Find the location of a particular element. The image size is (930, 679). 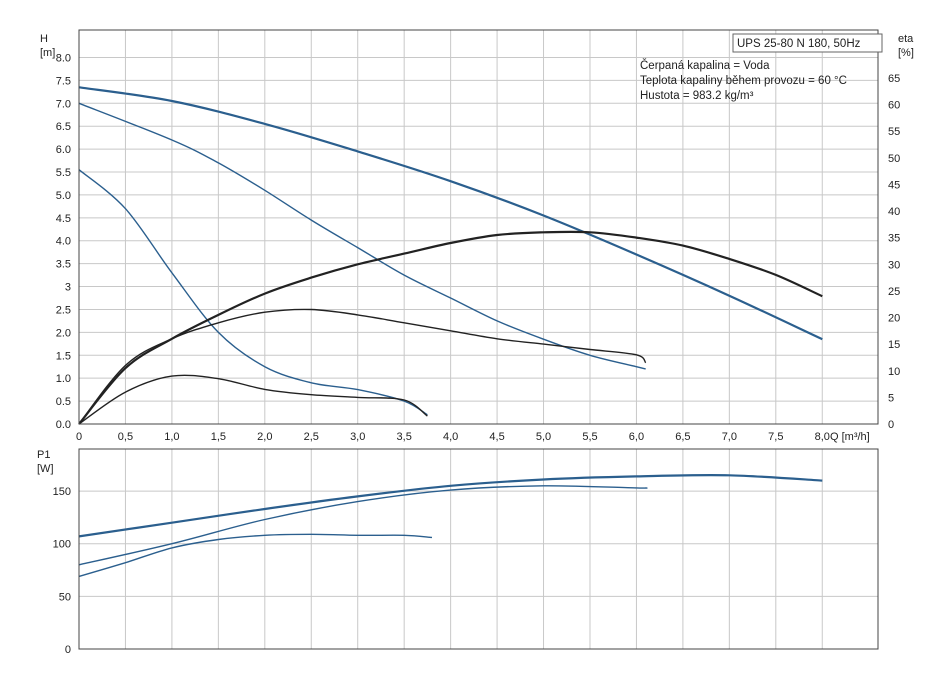

eta-tick-label: 25 is located at coordinates (894, 292).